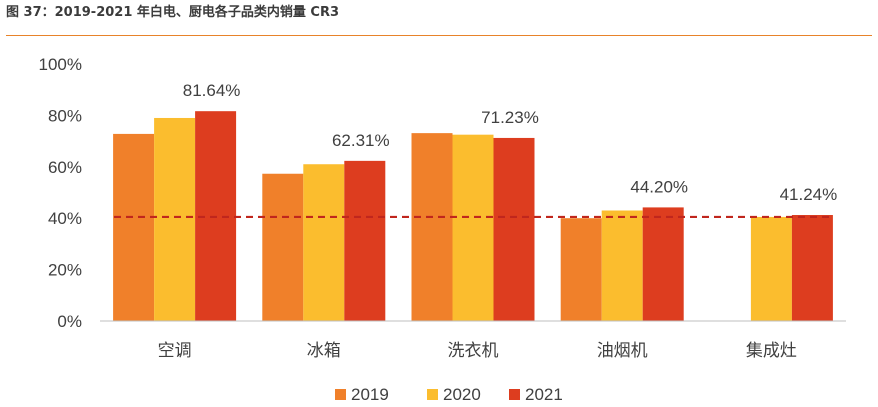  Describe the element at coordinates (510, 117) in the screenshot. I see `data-label: 71.23%` at that location.